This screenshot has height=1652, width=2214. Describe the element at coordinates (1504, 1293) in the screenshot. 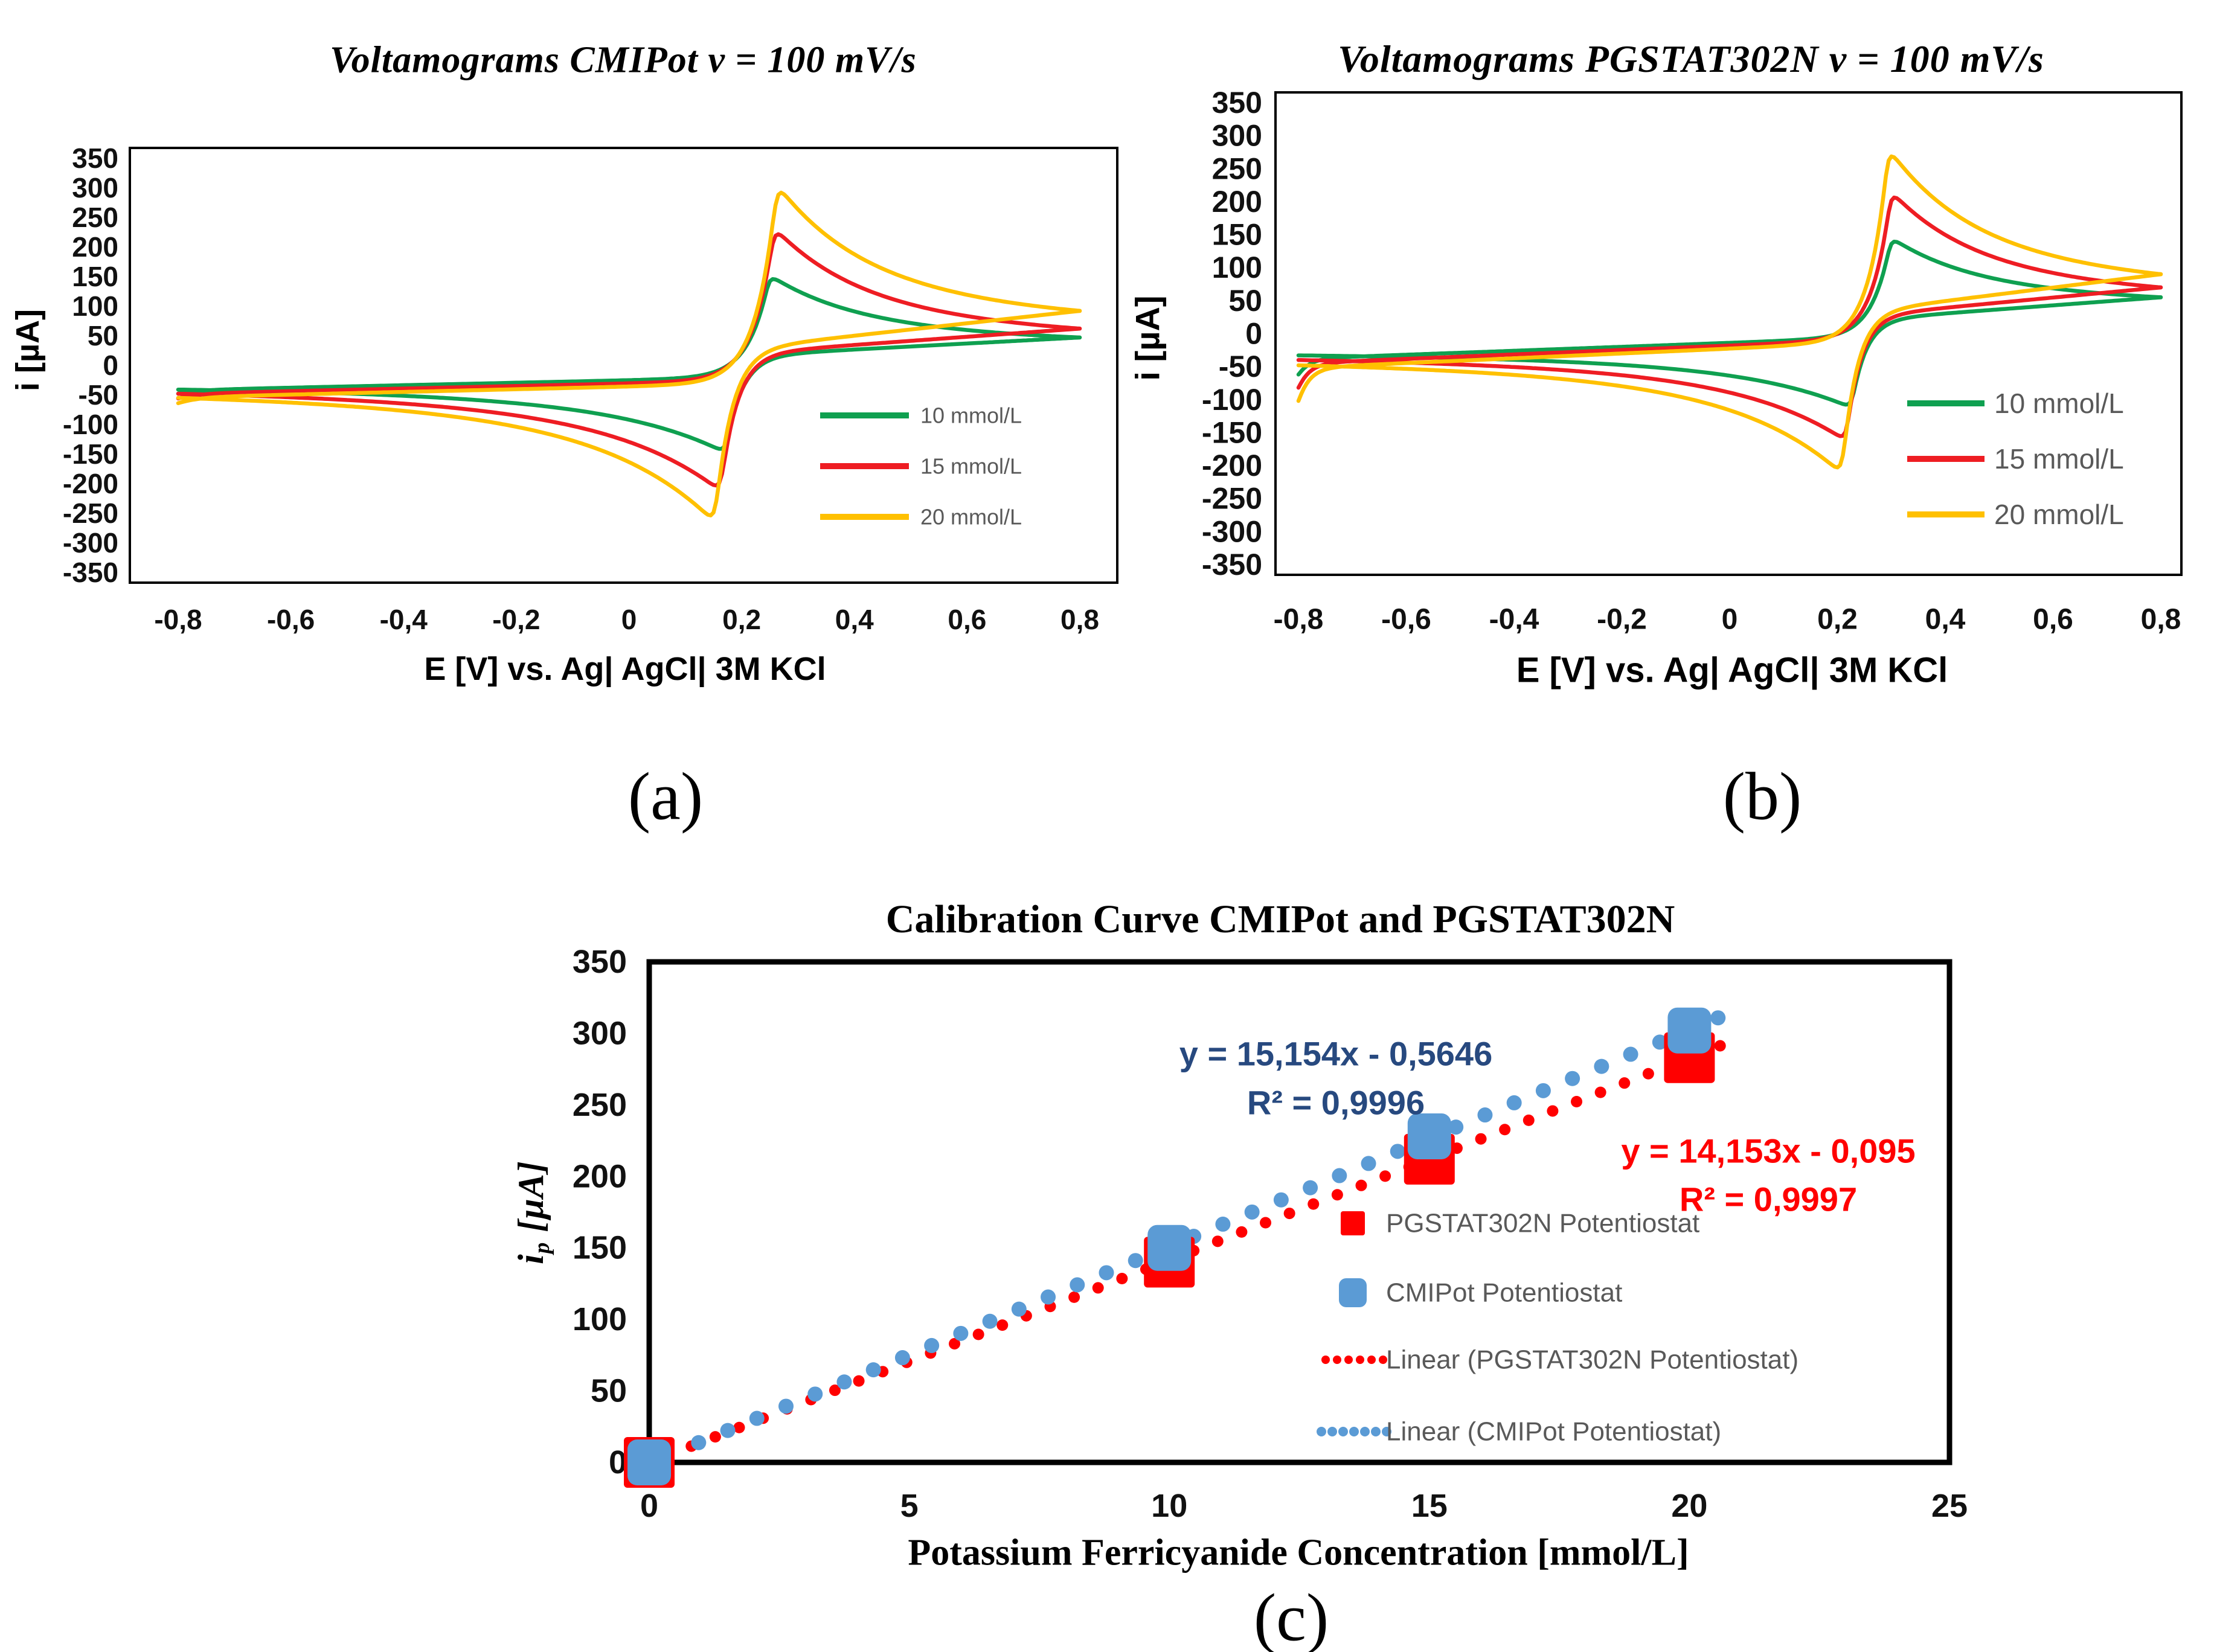

I see `legend-label: CMIPot Potentiostat` at that location.